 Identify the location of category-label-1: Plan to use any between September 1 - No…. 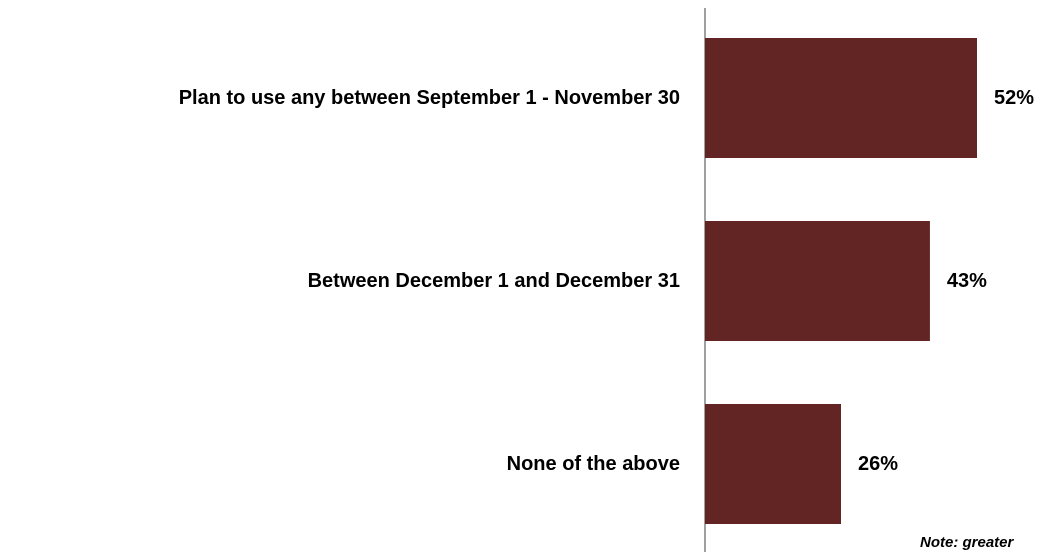
(429, 98).